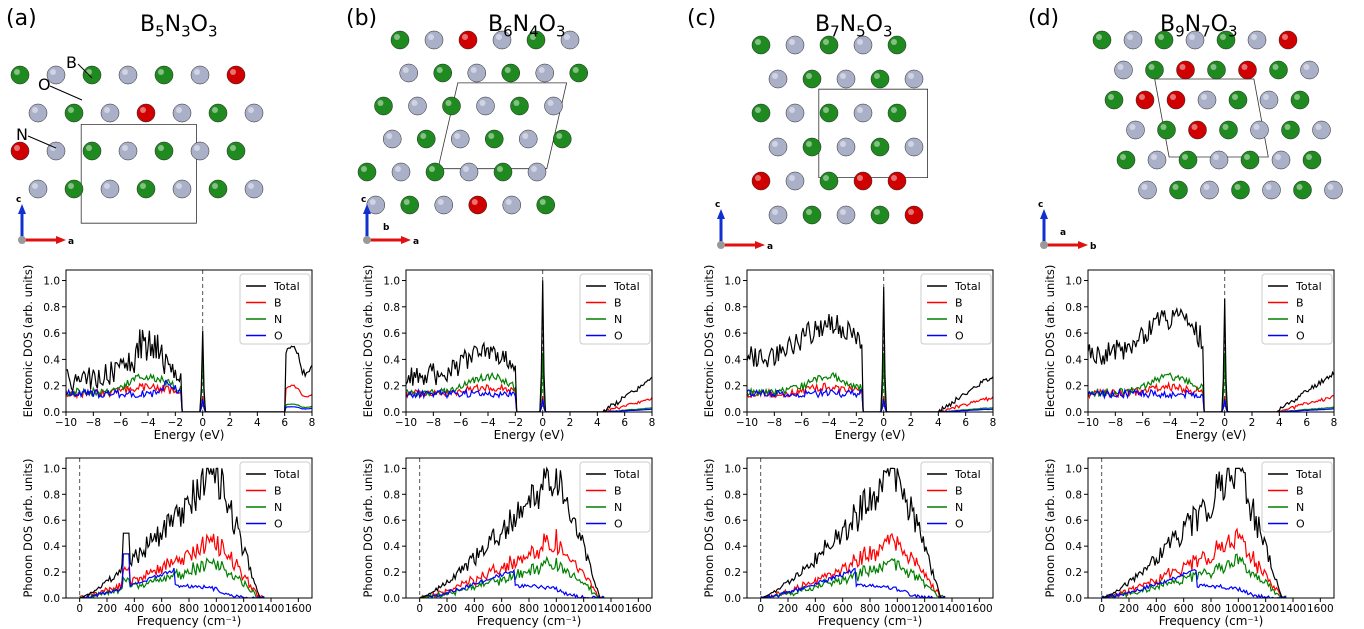  I want to click on series-n, so click(1194, 575).